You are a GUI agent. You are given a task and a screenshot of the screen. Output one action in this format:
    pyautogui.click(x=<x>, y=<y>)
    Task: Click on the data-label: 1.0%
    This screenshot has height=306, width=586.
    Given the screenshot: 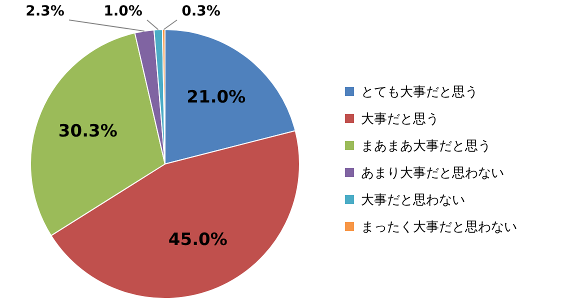 What is the action you would take?
    pyautogui.click(x=123, y=12)
    